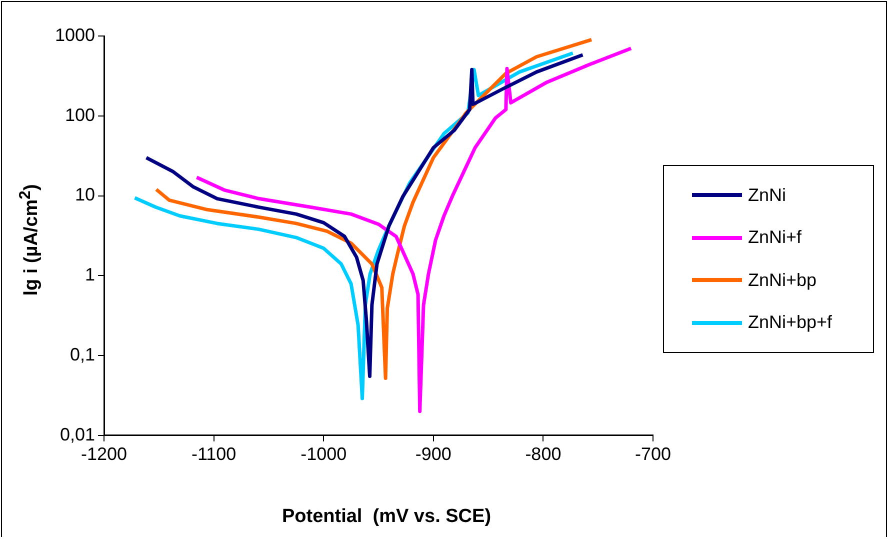 The image size is (888, 539). I want to click on y-tick-label: 1, so click(90, 274).